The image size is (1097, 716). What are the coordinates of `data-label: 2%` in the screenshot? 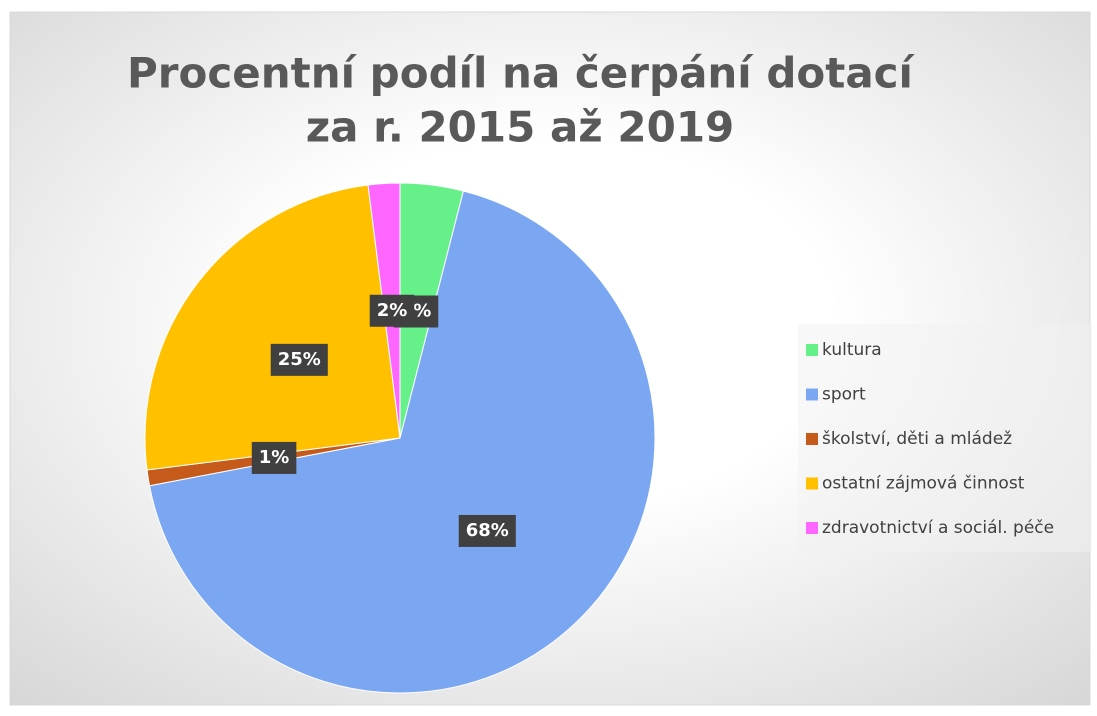 It's located at (392, 310).